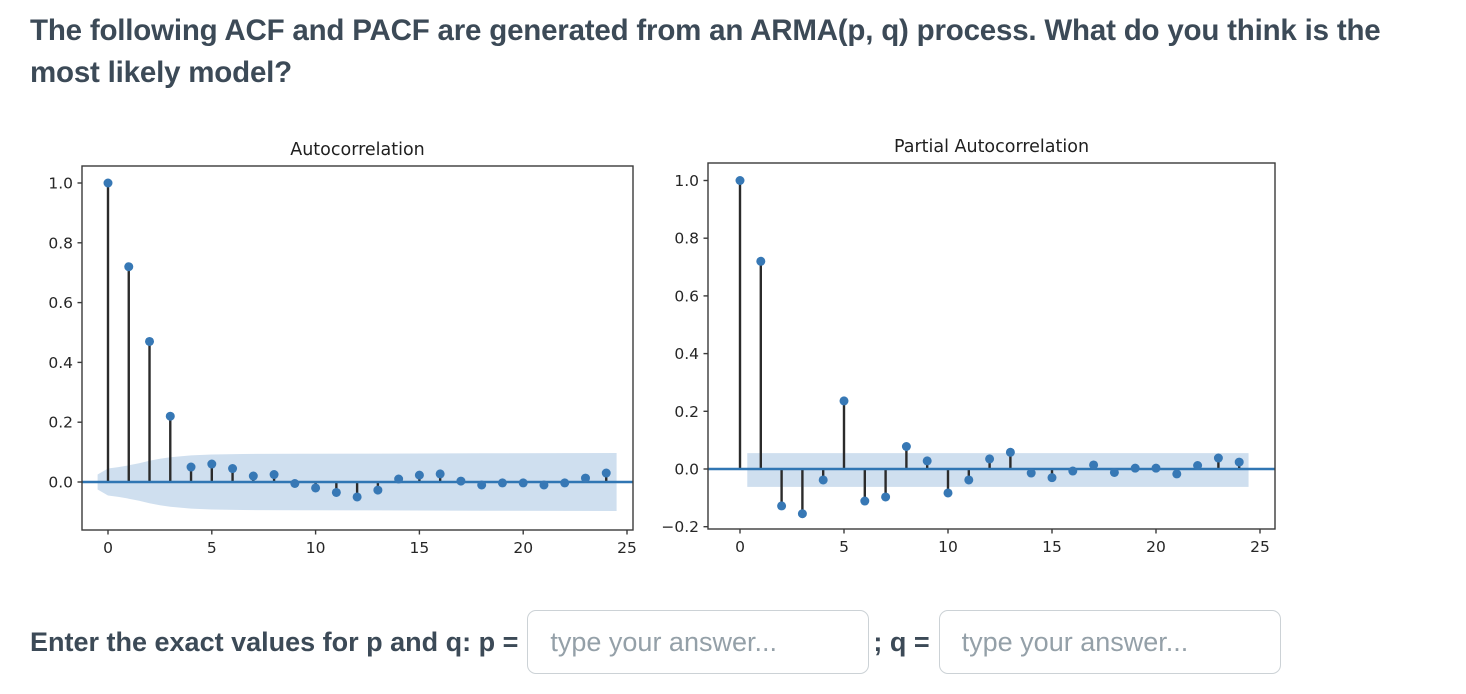 This screenshot has height=694, width=1466. I want to click on p-answer-input, so click(698, 642).